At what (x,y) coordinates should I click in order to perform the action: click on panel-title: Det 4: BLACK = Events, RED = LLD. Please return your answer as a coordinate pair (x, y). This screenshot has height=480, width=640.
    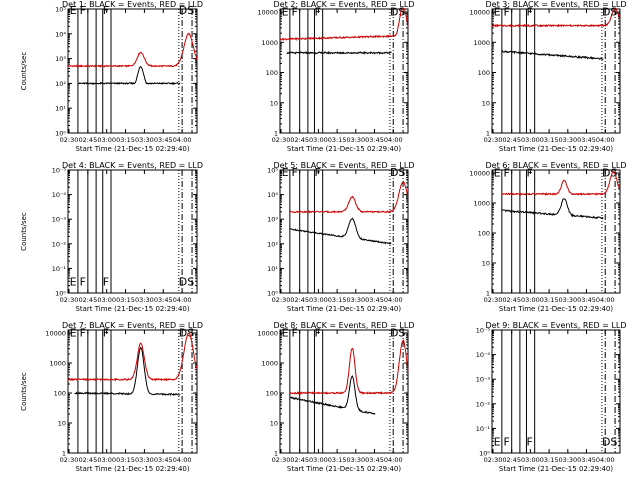
    Looking at the image, I should click on (132, 165).